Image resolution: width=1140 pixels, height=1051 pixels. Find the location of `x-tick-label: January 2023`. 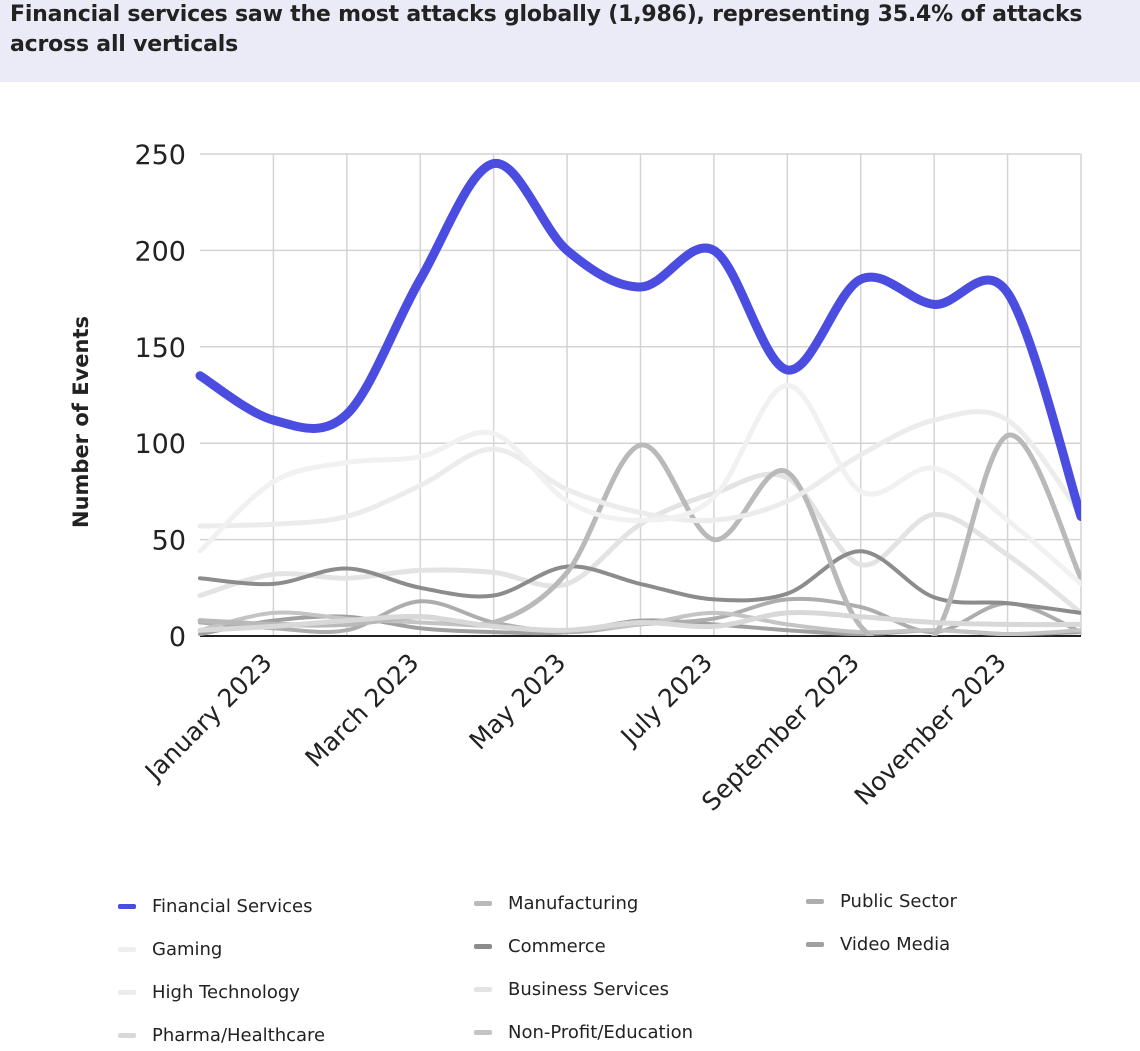

x-tick-label: January 2023 is located at coordinates (208, 718).